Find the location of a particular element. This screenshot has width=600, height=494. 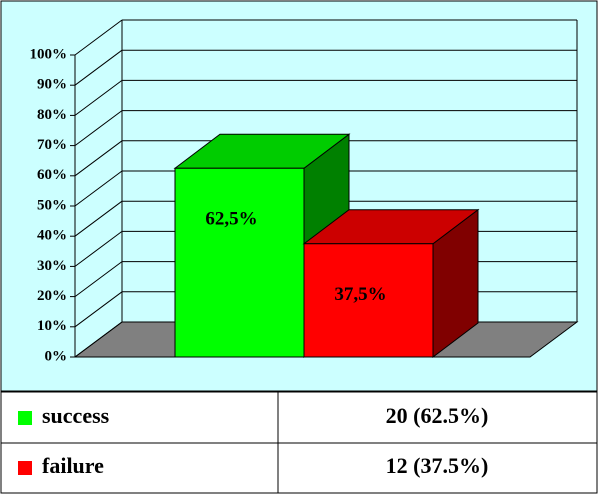

y-tick-label: 30% is located at coordinates (52, 266).